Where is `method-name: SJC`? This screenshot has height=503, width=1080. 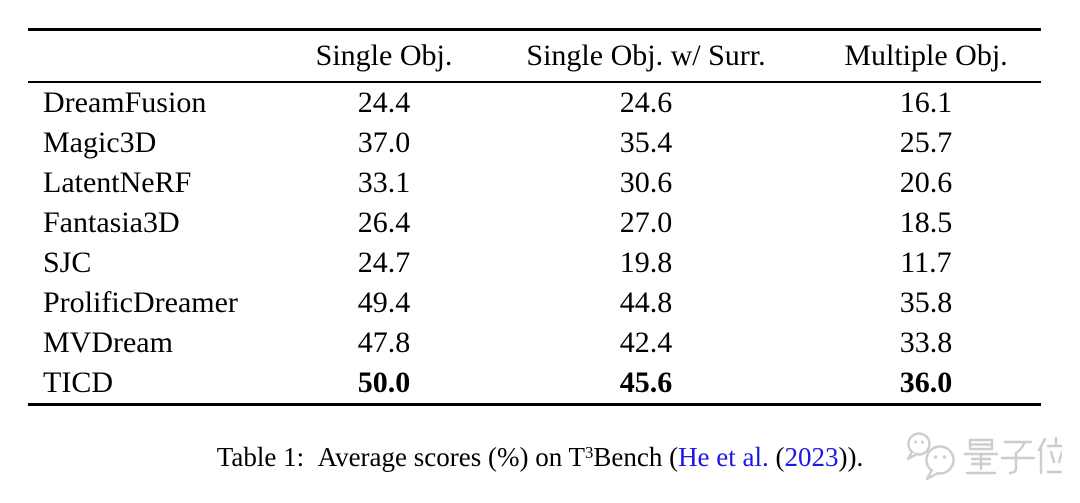
method-name: SJC is located at coordinates (67, 262).